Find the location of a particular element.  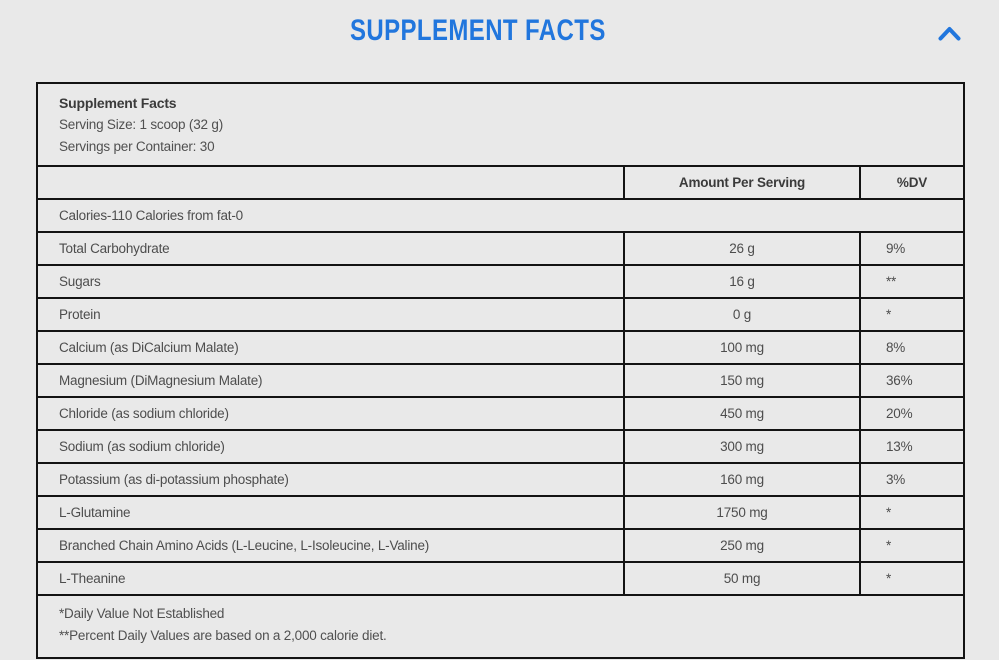

amount-value: 0 g is located at coordinates (743, 314).